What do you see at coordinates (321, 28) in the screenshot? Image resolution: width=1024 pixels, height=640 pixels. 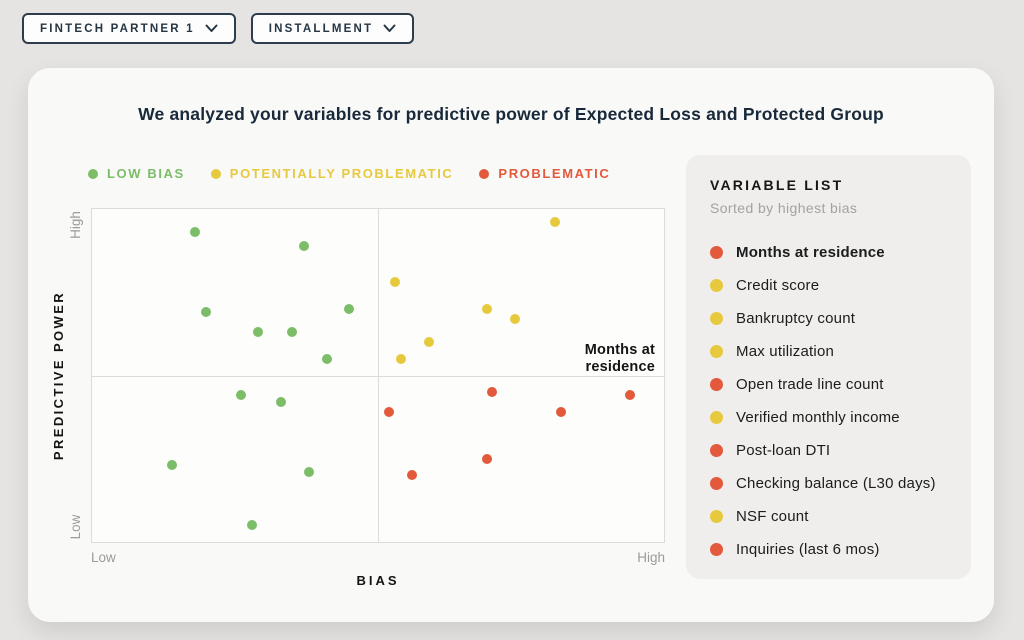 I see `product-dropdown-label: INSTALLMENT` at bounding box center [321, 28].